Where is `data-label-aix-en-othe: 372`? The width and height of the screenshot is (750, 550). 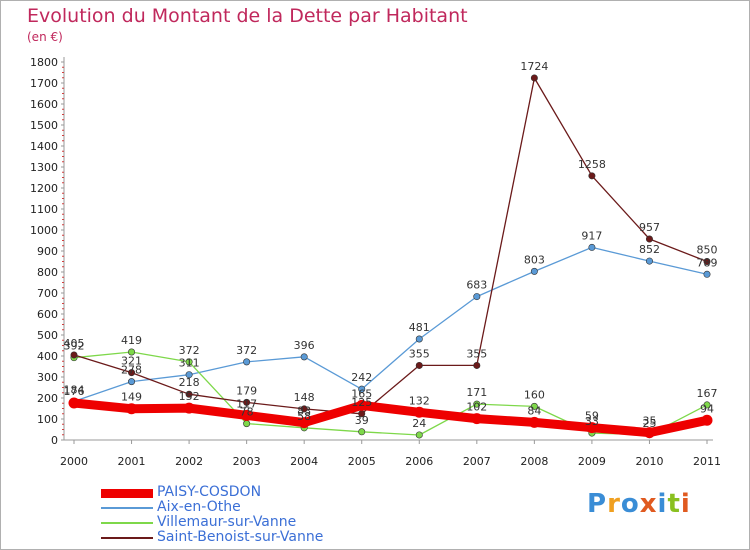
data-label-aix-en-othe: 372 is located at coordinates (246, 350).